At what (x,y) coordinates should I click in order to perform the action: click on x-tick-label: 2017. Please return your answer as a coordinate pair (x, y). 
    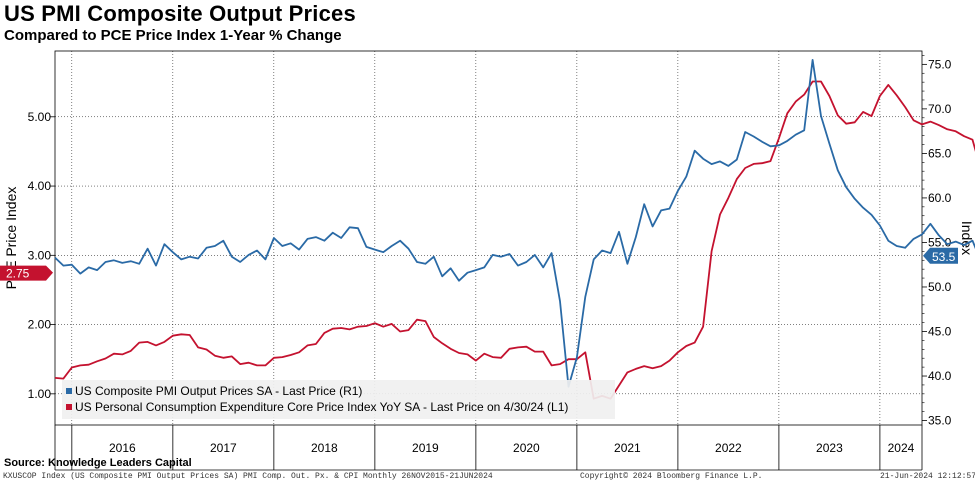
    Looking at the image, I should click on (223, 448).